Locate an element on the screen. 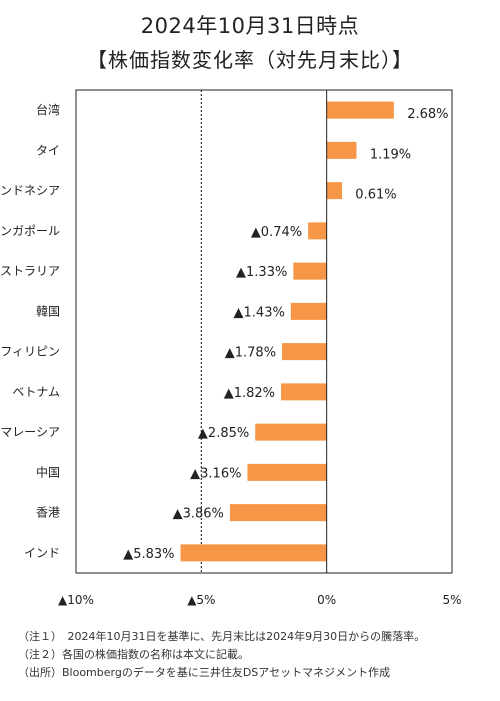 The image size is (500, 701). category-label: マレーシア is located at coordinates (30, 432).